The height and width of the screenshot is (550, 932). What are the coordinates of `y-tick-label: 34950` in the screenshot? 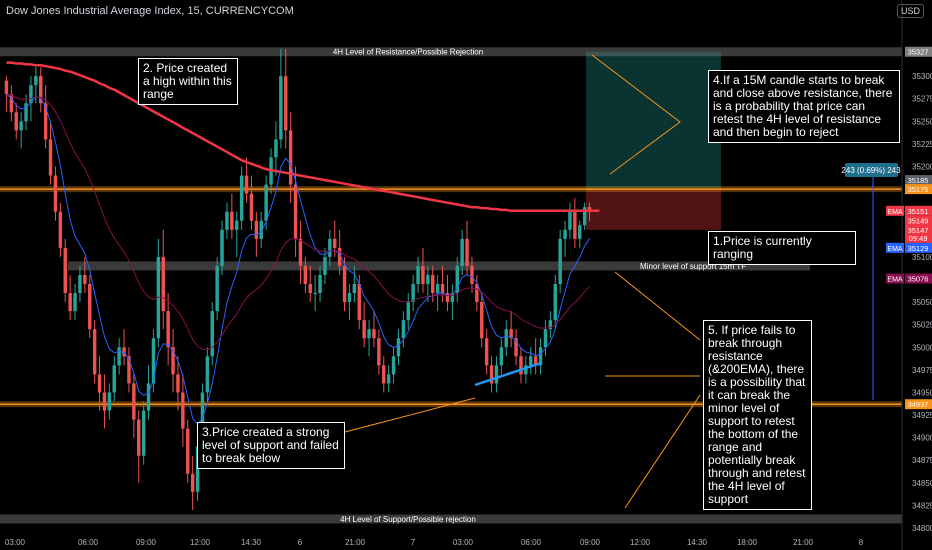 It's located at (922, 392).